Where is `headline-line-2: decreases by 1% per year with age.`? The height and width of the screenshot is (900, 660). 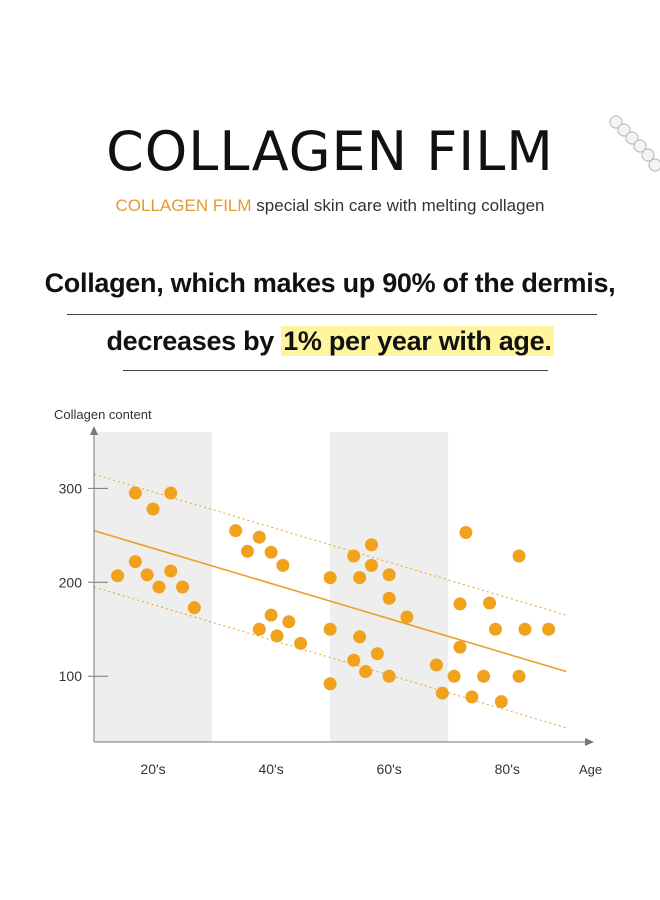
headline-line-2: decreases by 1% per year with age. is located at coordinates (330, 341).